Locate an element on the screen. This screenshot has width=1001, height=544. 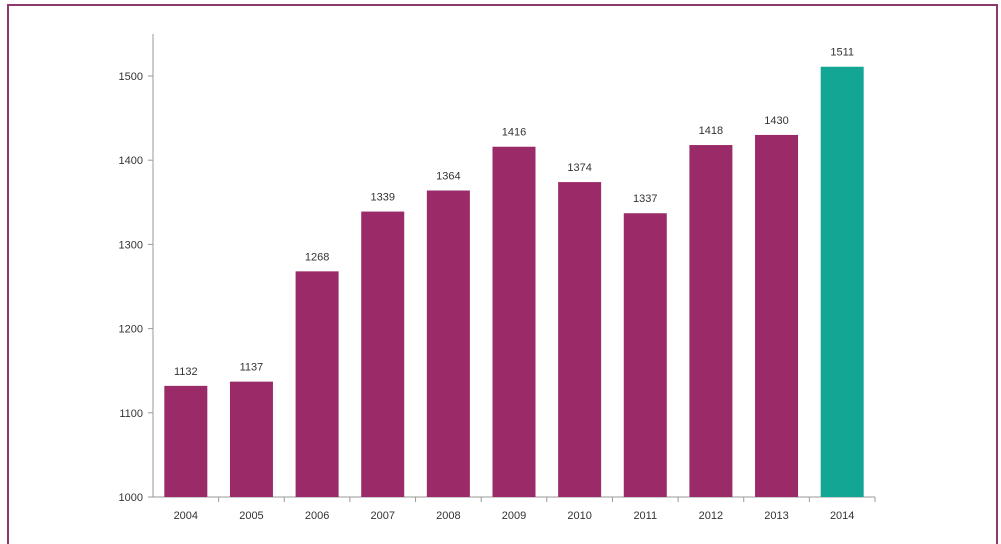
x-tick-label-2010: 2010 is located at coordinates (579, 516).